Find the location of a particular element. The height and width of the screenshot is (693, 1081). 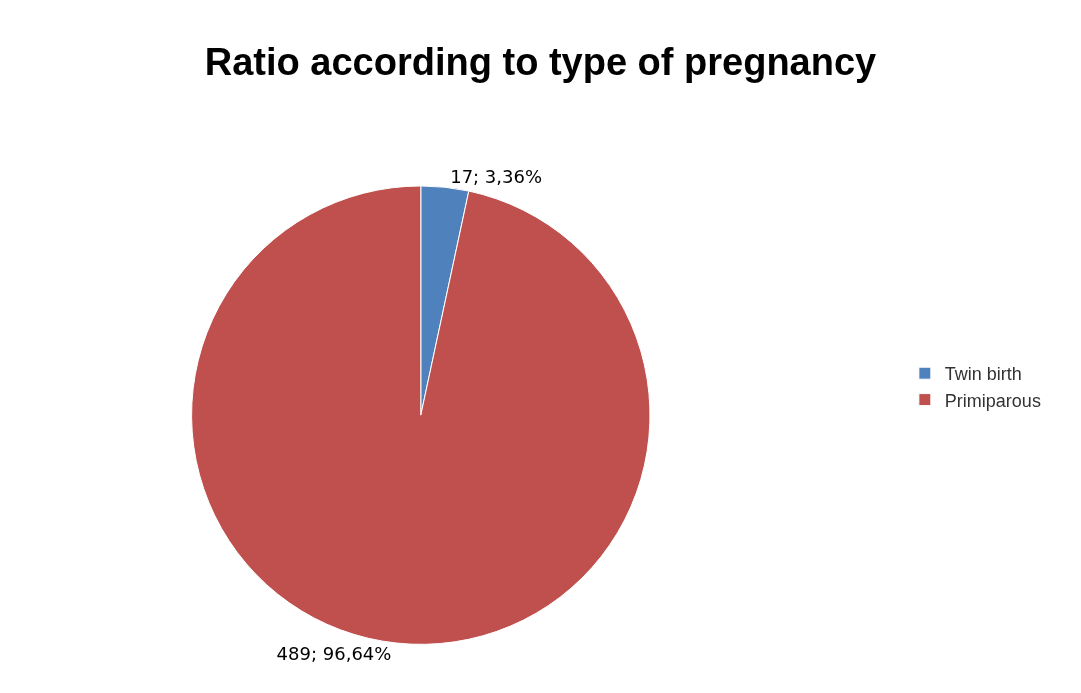

legend-label: Primiparous is located at coordinates (992, 400).